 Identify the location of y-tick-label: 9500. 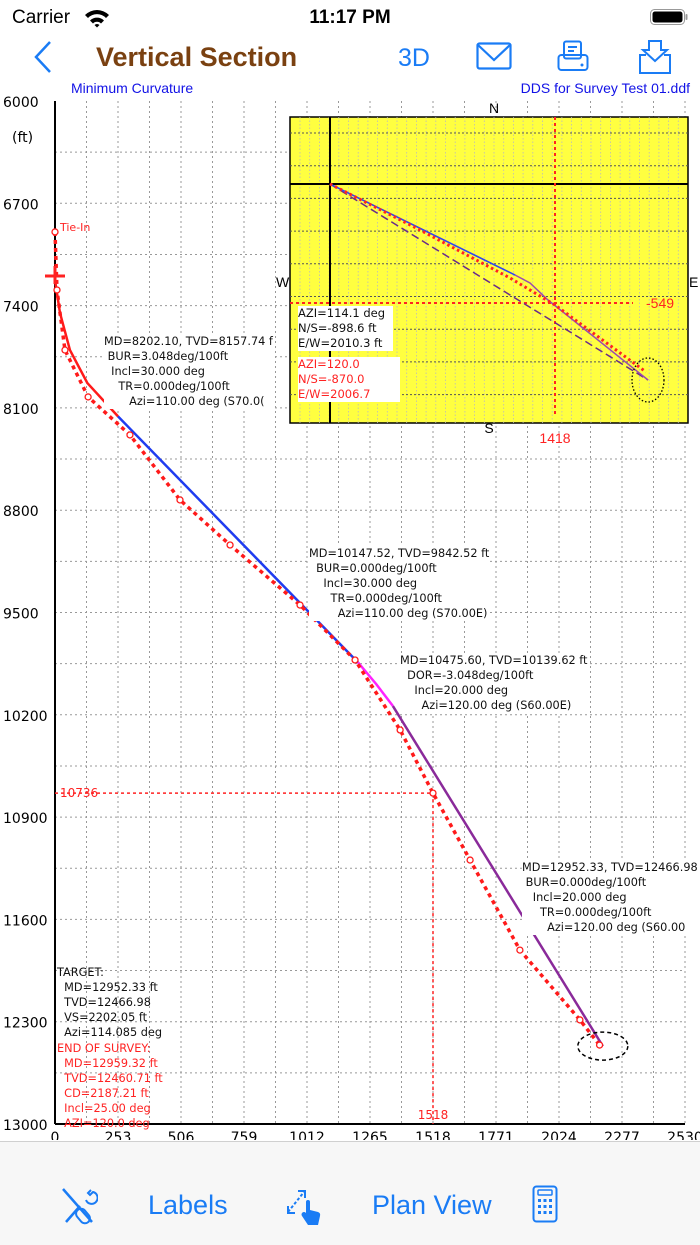
(21, 615).